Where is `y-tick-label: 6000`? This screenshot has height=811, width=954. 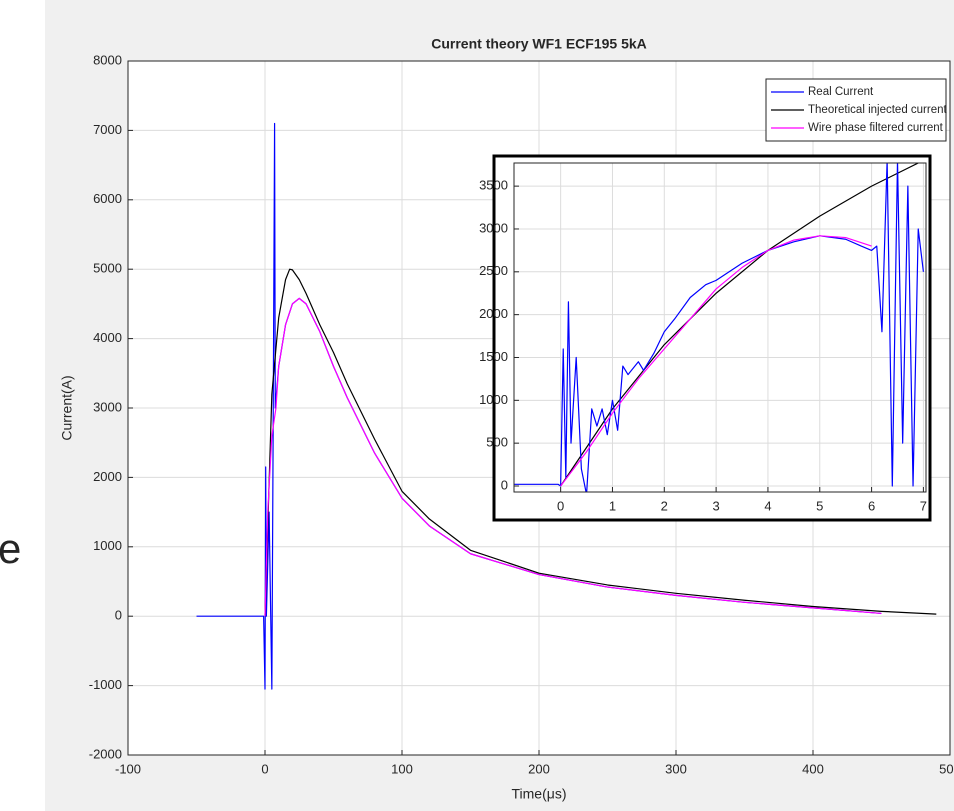 y-tick-label: 6000 is located at coordinates (107, 198).